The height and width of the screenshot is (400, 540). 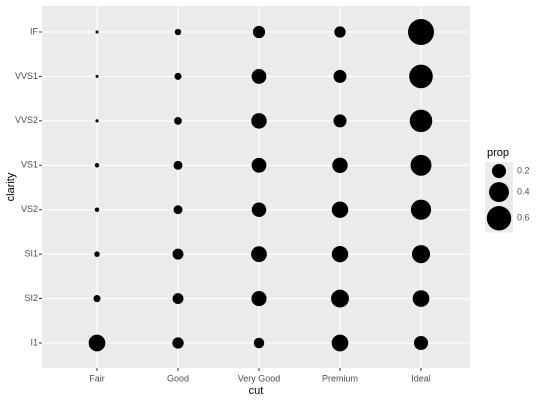 I want to click on legend-title: prop, so click(x=498, y=153).